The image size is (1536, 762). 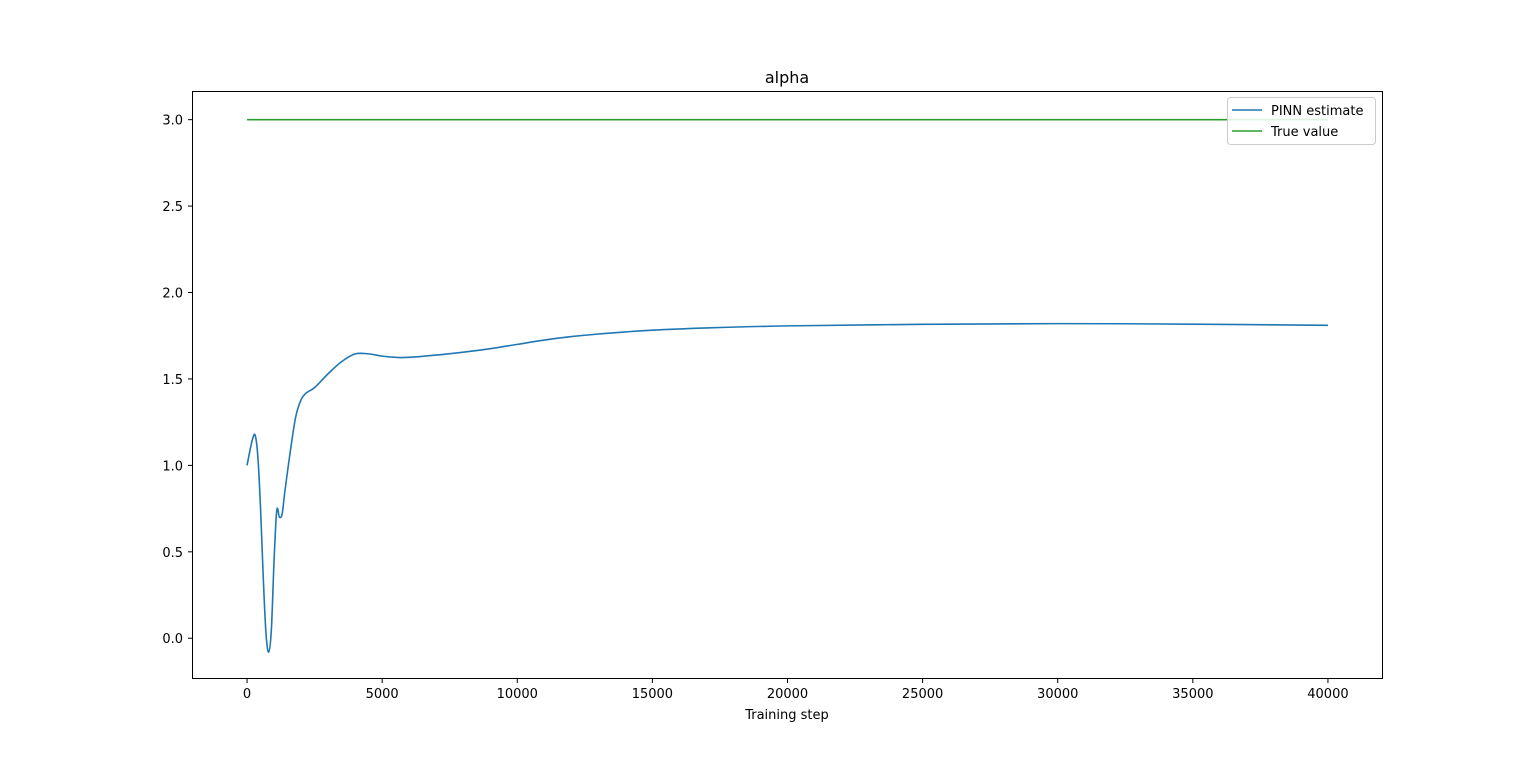 What do you see at coordinates (172, 294) in the screenshot?
I see `y-tick-label: 2.0` at bounding box center [172, 294].